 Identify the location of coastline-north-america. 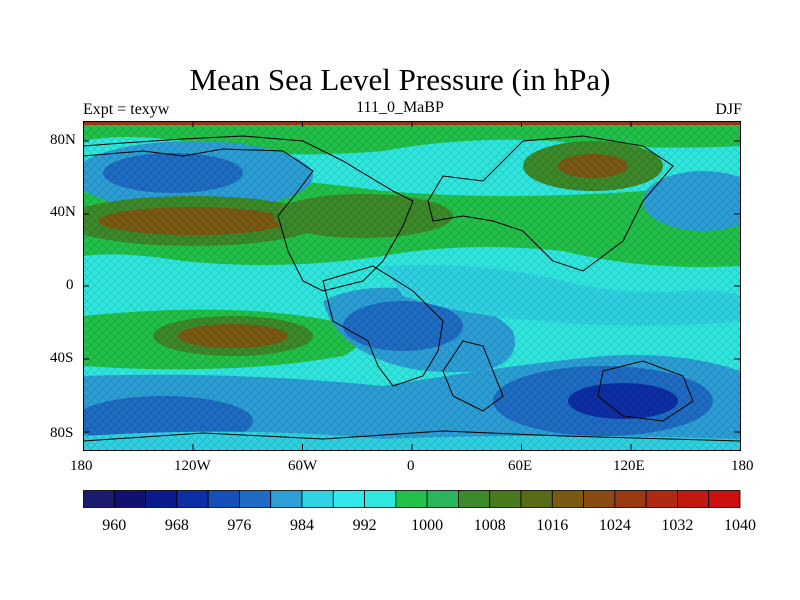
(248, 213).